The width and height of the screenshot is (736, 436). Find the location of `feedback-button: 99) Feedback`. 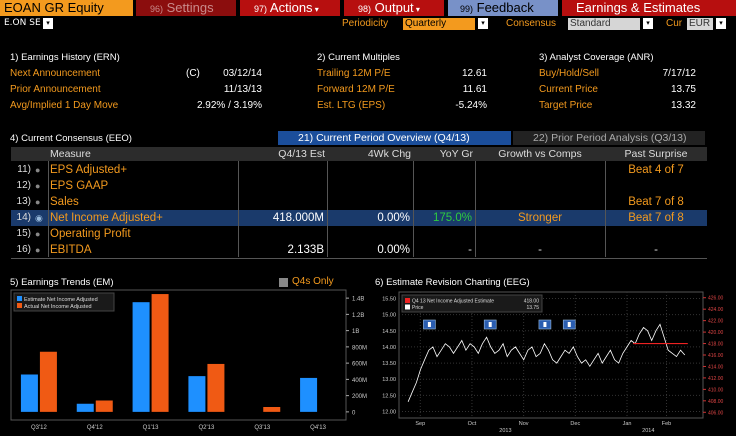

feedback-button: 99) Feedback is located at coordinates (503, 8).